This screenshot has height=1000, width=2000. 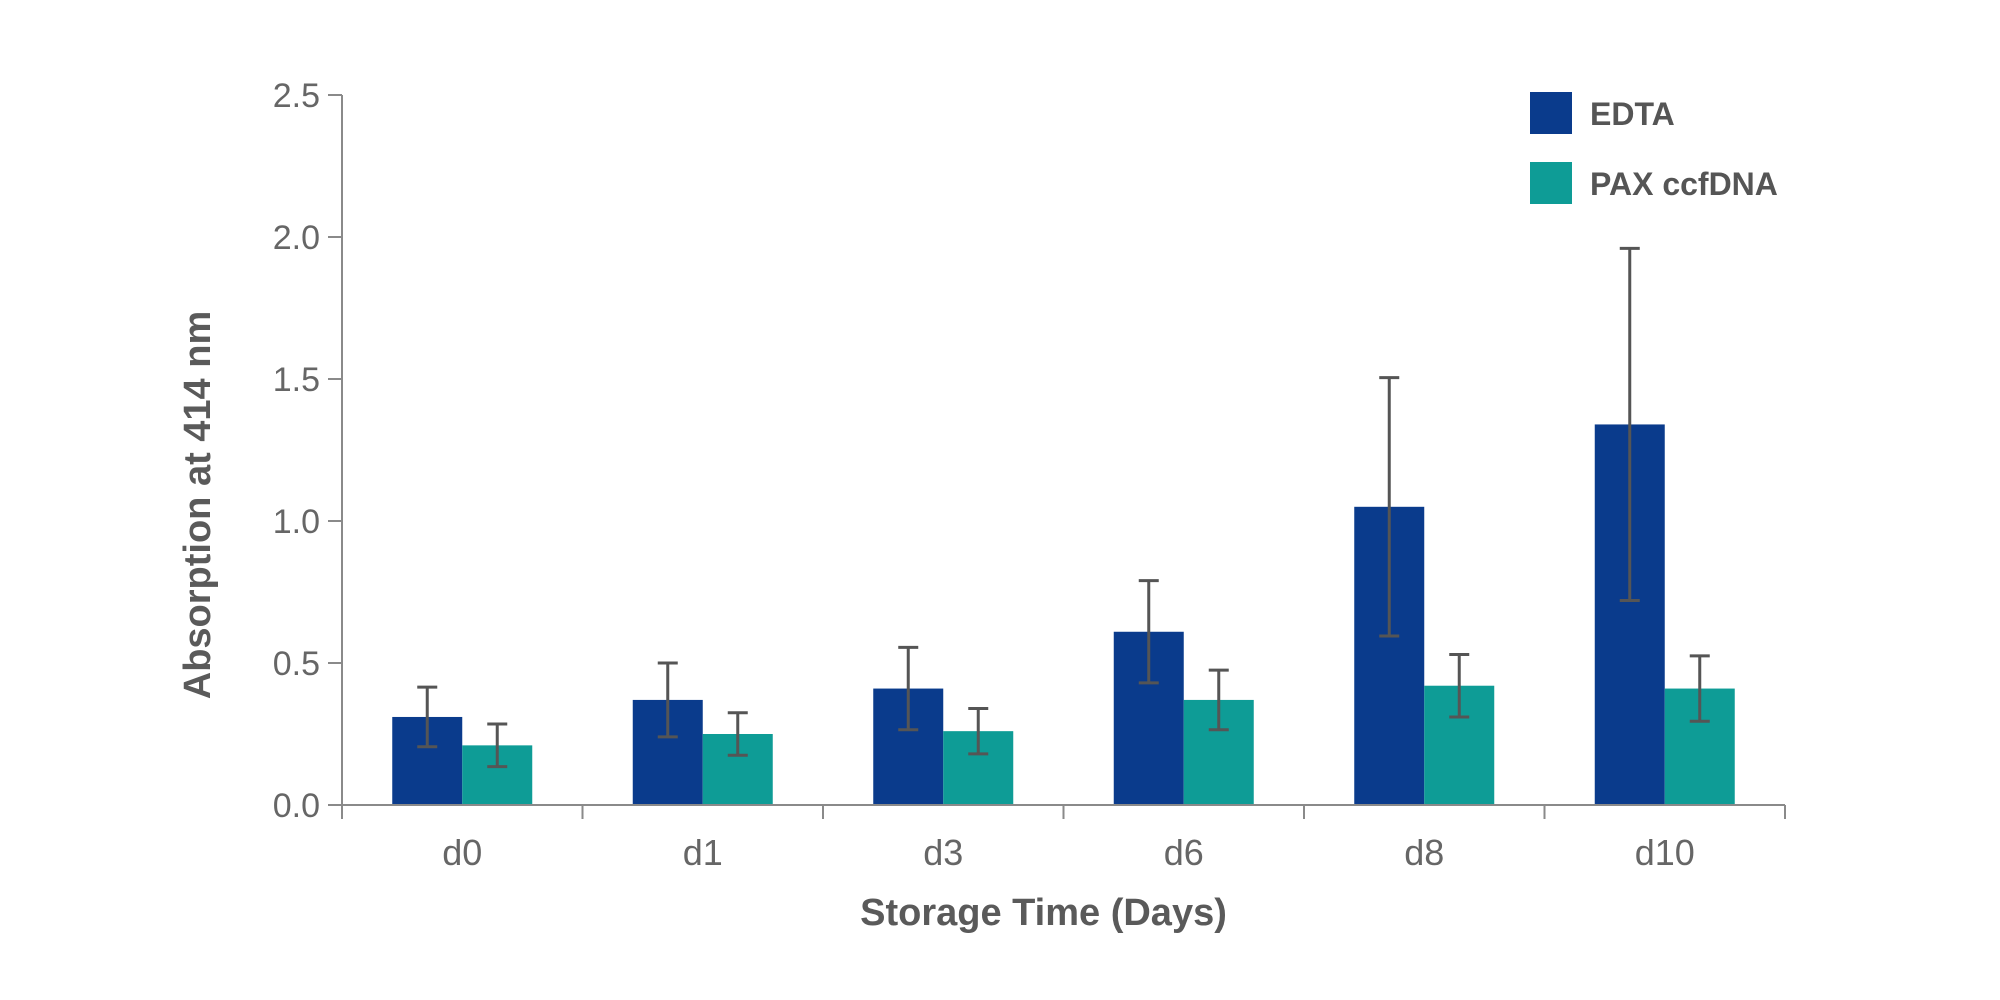 What do you see at coordinates (1632, 114) in the screenshot?
I see `legend-label: EDTA` at bounding box center [1632, 114].